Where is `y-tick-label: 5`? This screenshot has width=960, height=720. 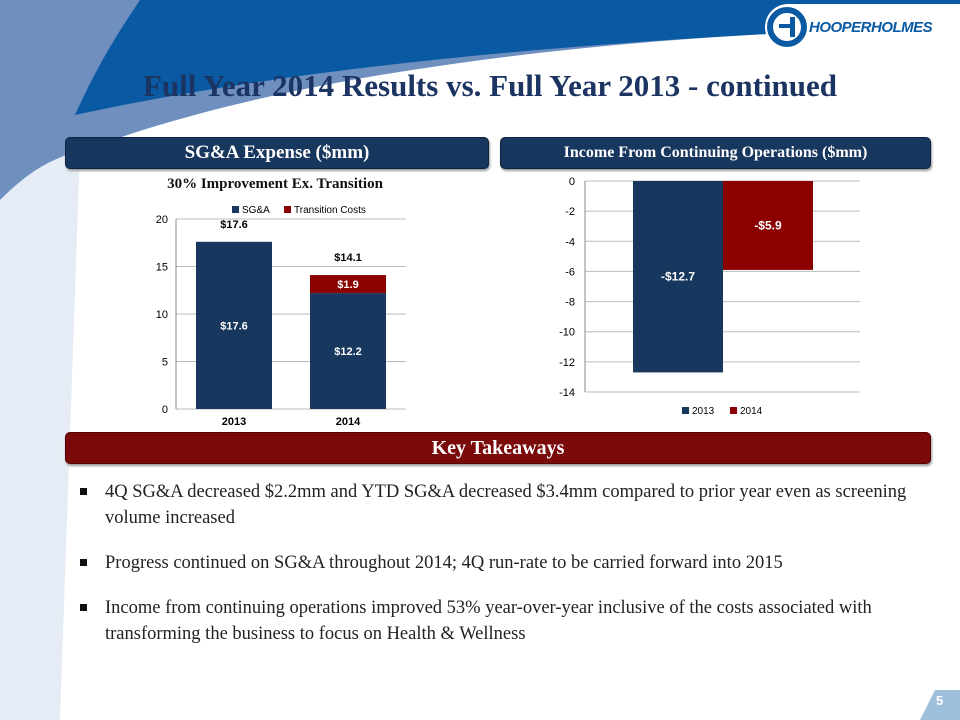 y-tick-label: 5 is located at coordinates (165, 363).